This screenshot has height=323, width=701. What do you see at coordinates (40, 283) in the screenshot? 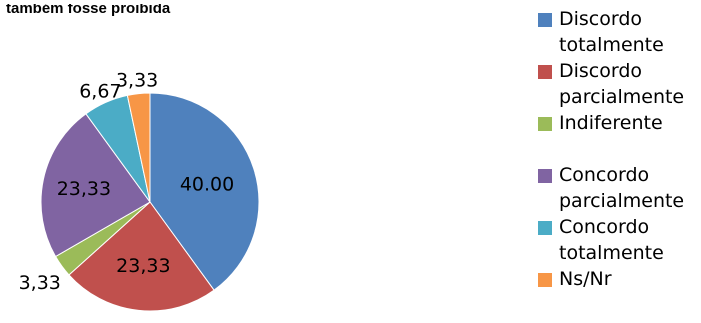
I see `data-label-indiferente: 3,33` at bounding box center [40, 283].